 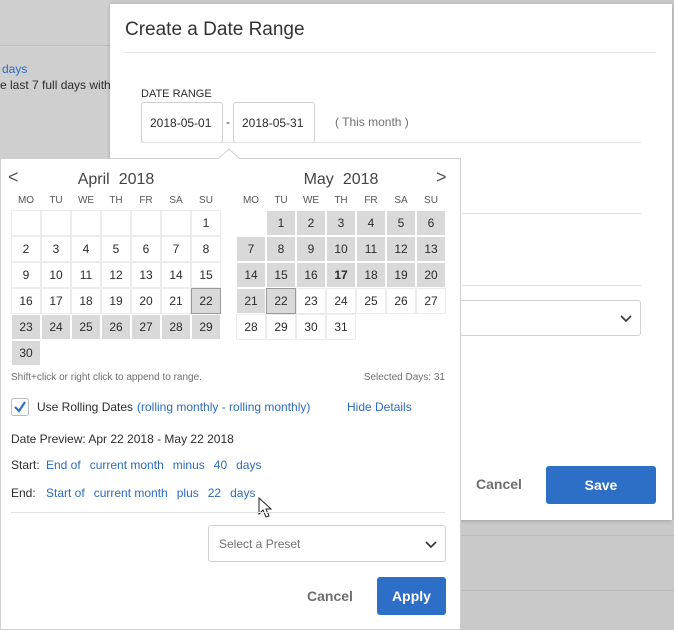 What do you see at coordinates (626, 319) in the screenshot?
I see `chevron-icon` at bounding box center [626, 319].